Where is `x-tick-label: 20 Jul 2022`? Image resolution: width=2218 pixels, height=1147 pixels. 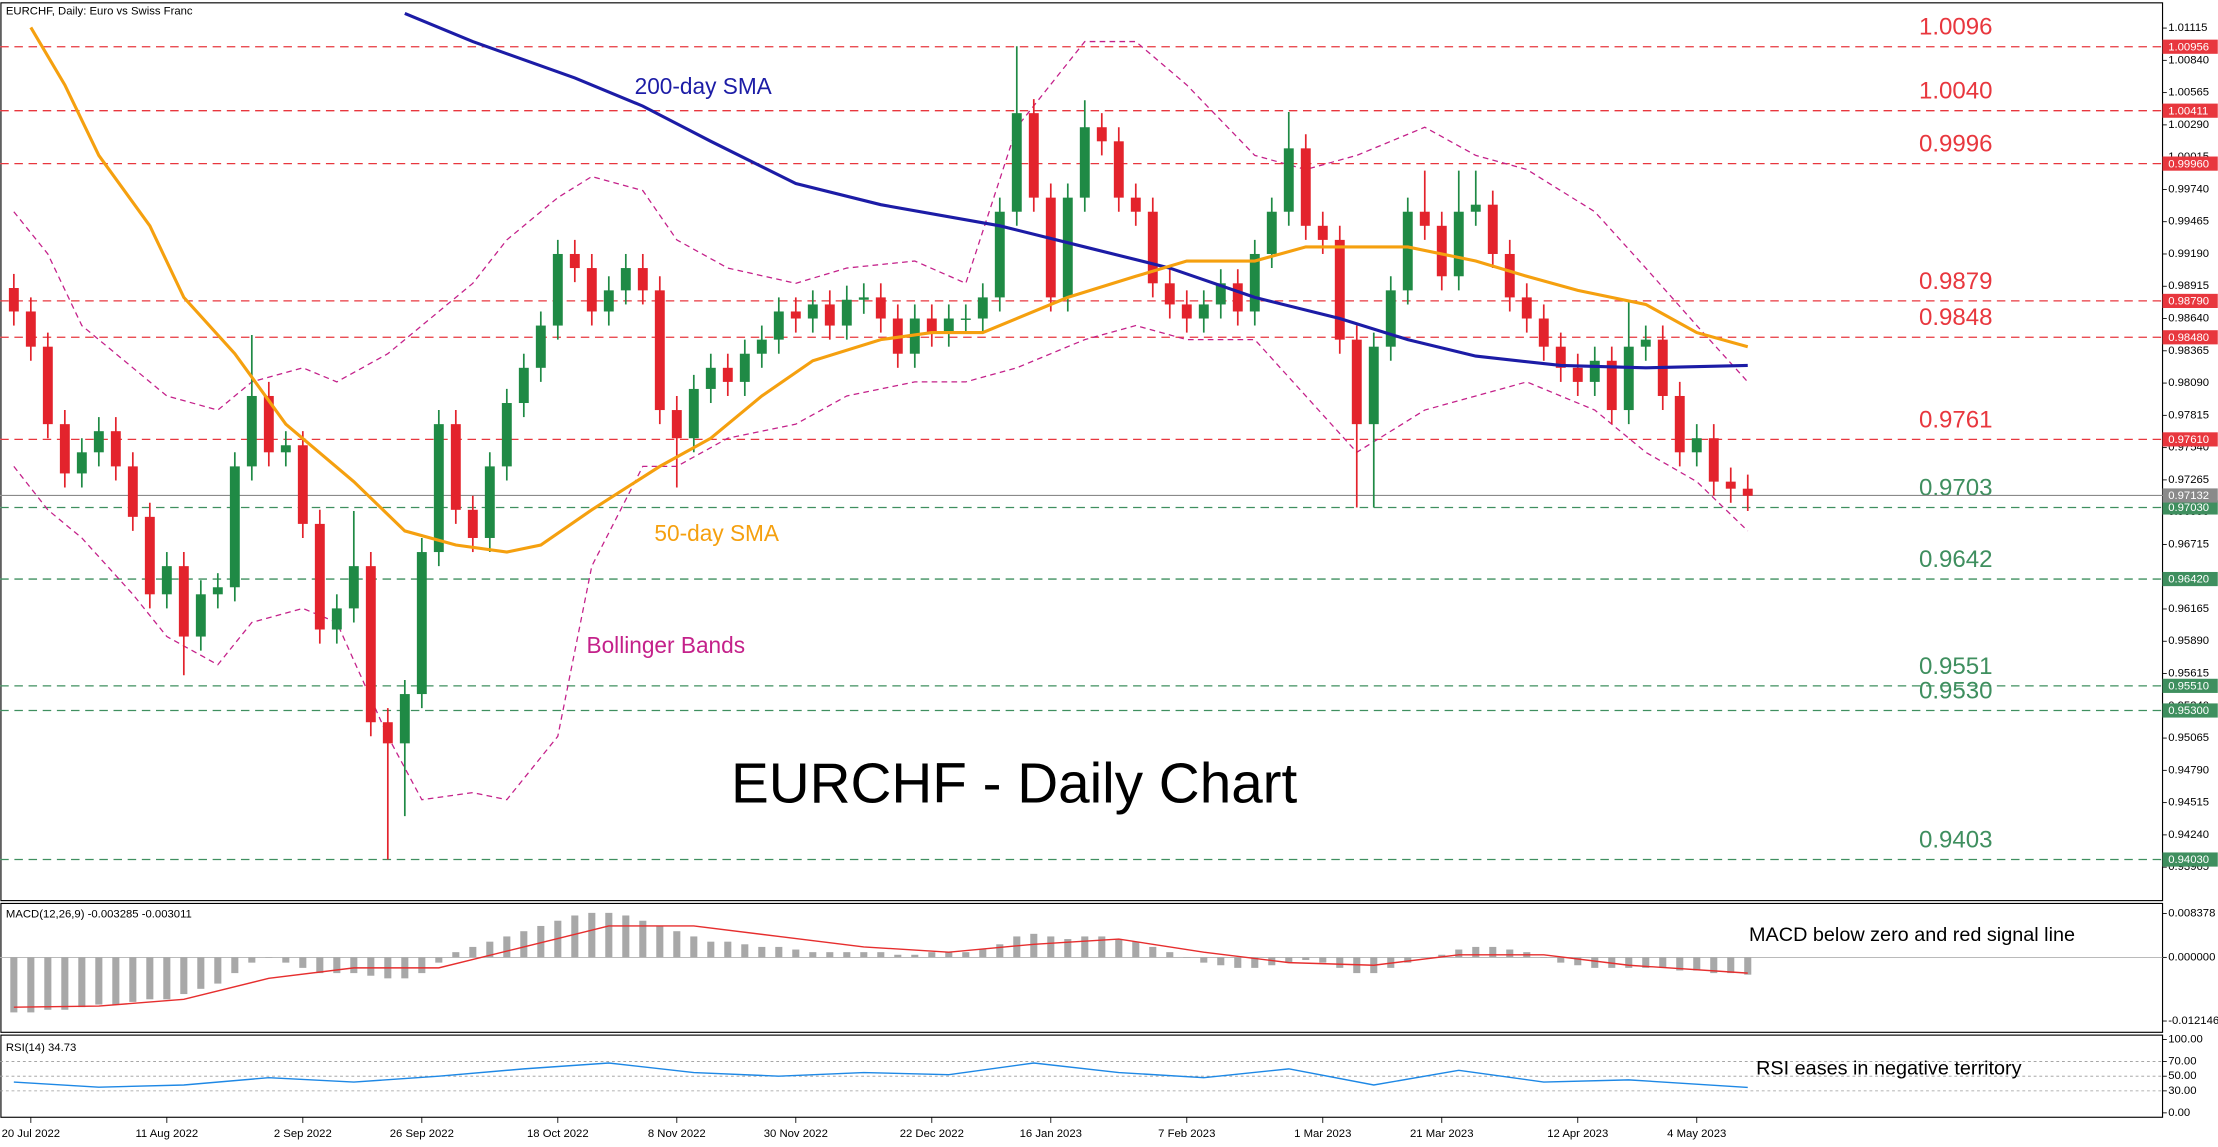
x-tick-label: 20 Jul 2022 is located at coordinates (31, 1134).